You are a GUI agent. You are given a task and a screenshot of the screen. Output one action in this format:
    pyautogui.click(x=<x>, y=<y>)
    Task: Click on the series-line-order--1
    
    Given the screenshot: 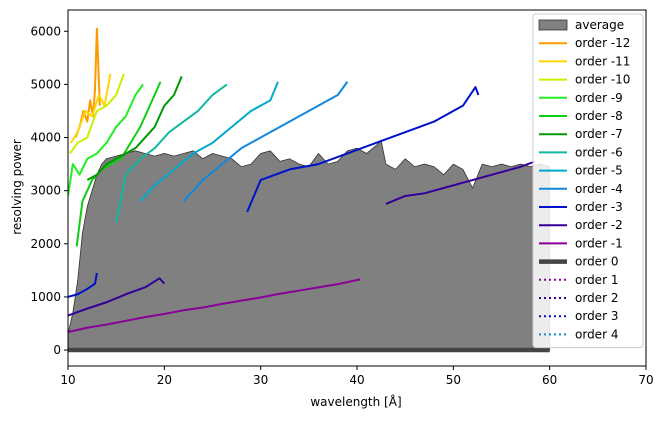 What is the action you would take?
    pyautogui.click(x=214, y=305)
    